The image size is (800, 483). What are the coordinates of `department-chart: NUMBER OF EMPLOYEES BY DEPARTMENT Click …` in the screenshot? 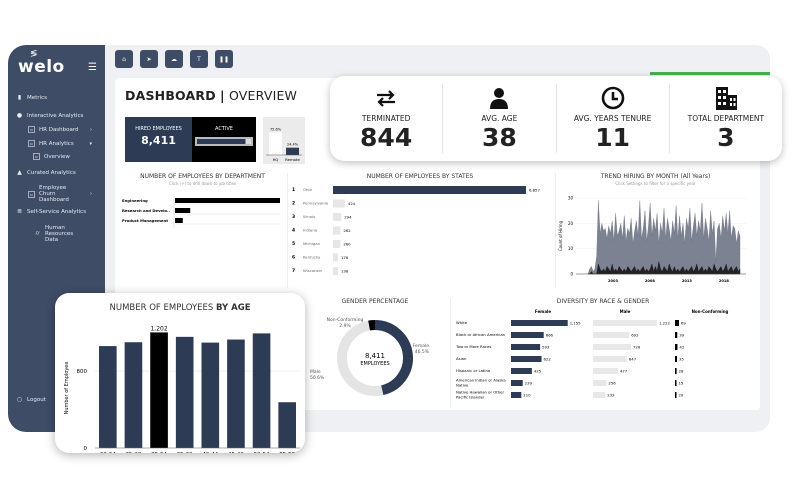 It's located at (202, 230).